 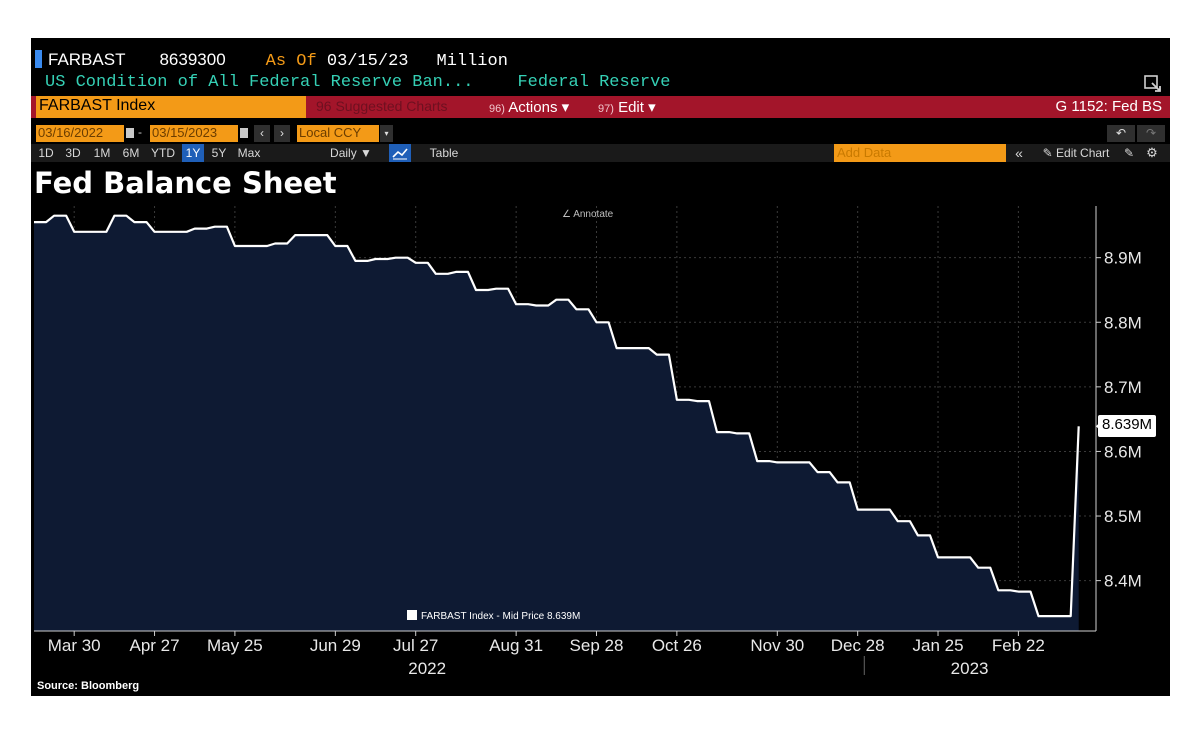 I want to click on chevron-right-icon: ›, so click(x=282, y=133).